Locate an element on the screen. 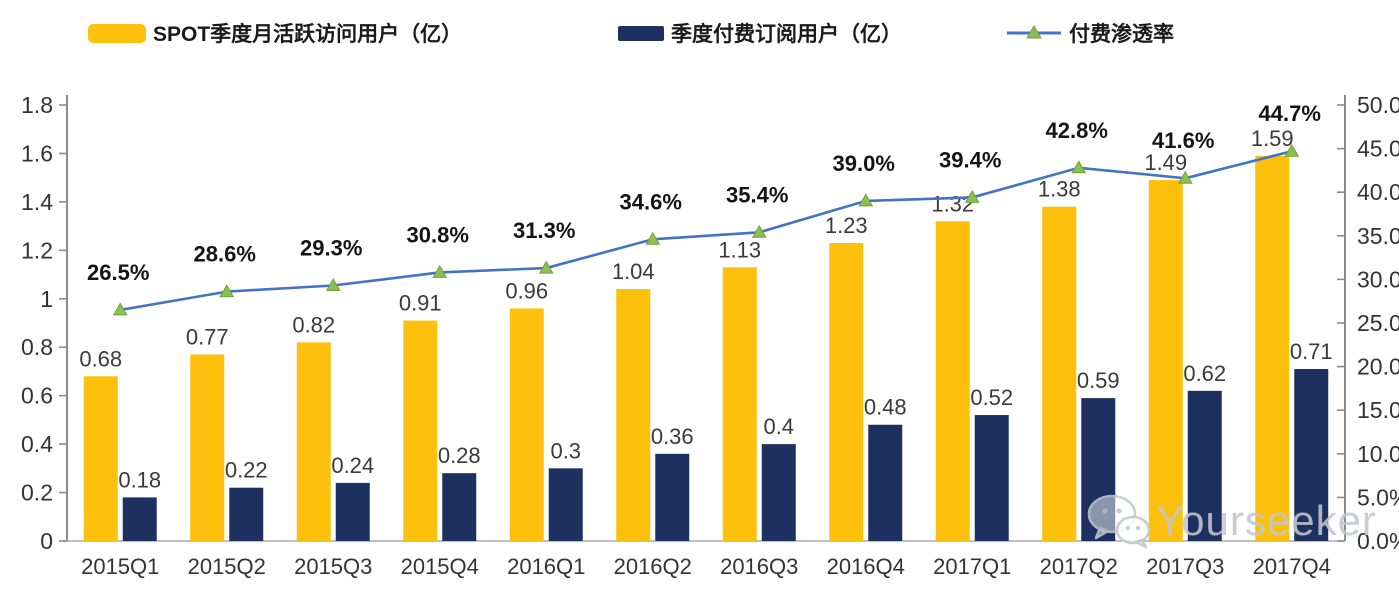 Image resolution: width=1399 pixels, height=596 pixels. right-axis-tick-label: 40.0% is located at coordinates (1378, 192).